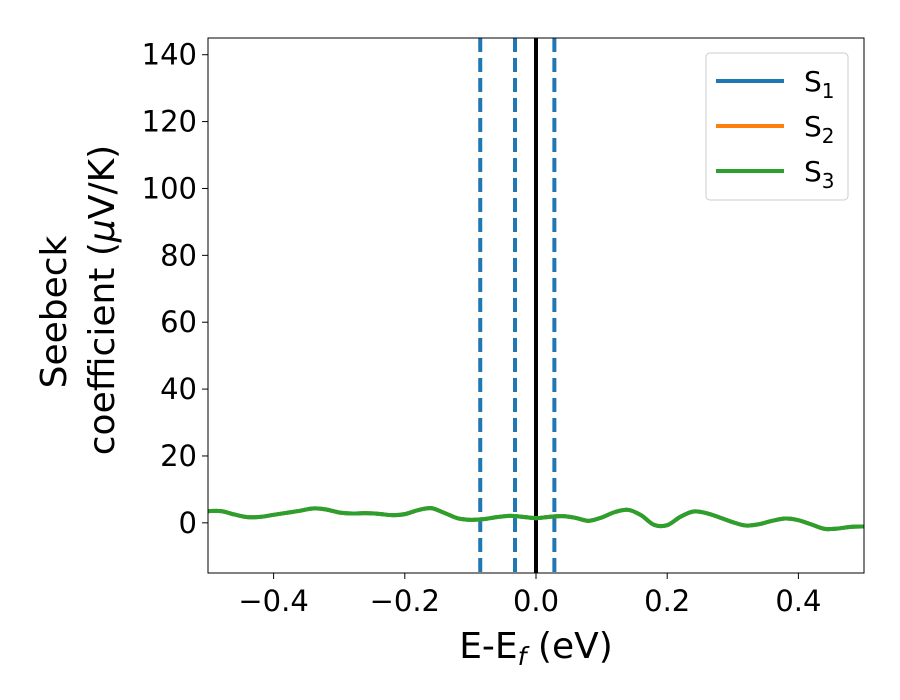 The width and height of the screenshot is (900, 700). I want to click on x-axis-label-main: E-E, so click(488, 646).